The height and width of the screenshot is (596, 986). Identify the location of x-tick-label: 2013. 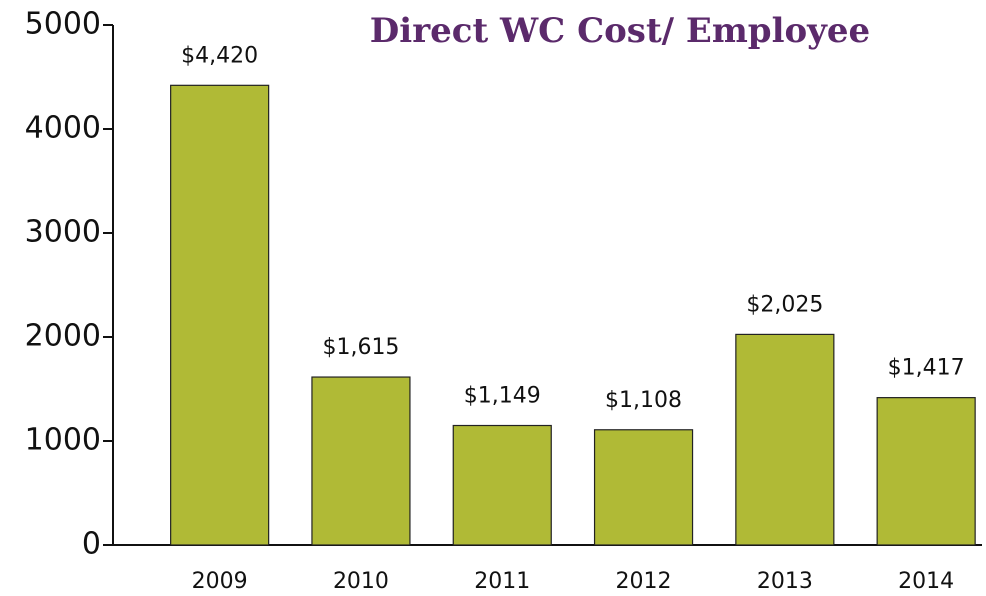
(785, 581).